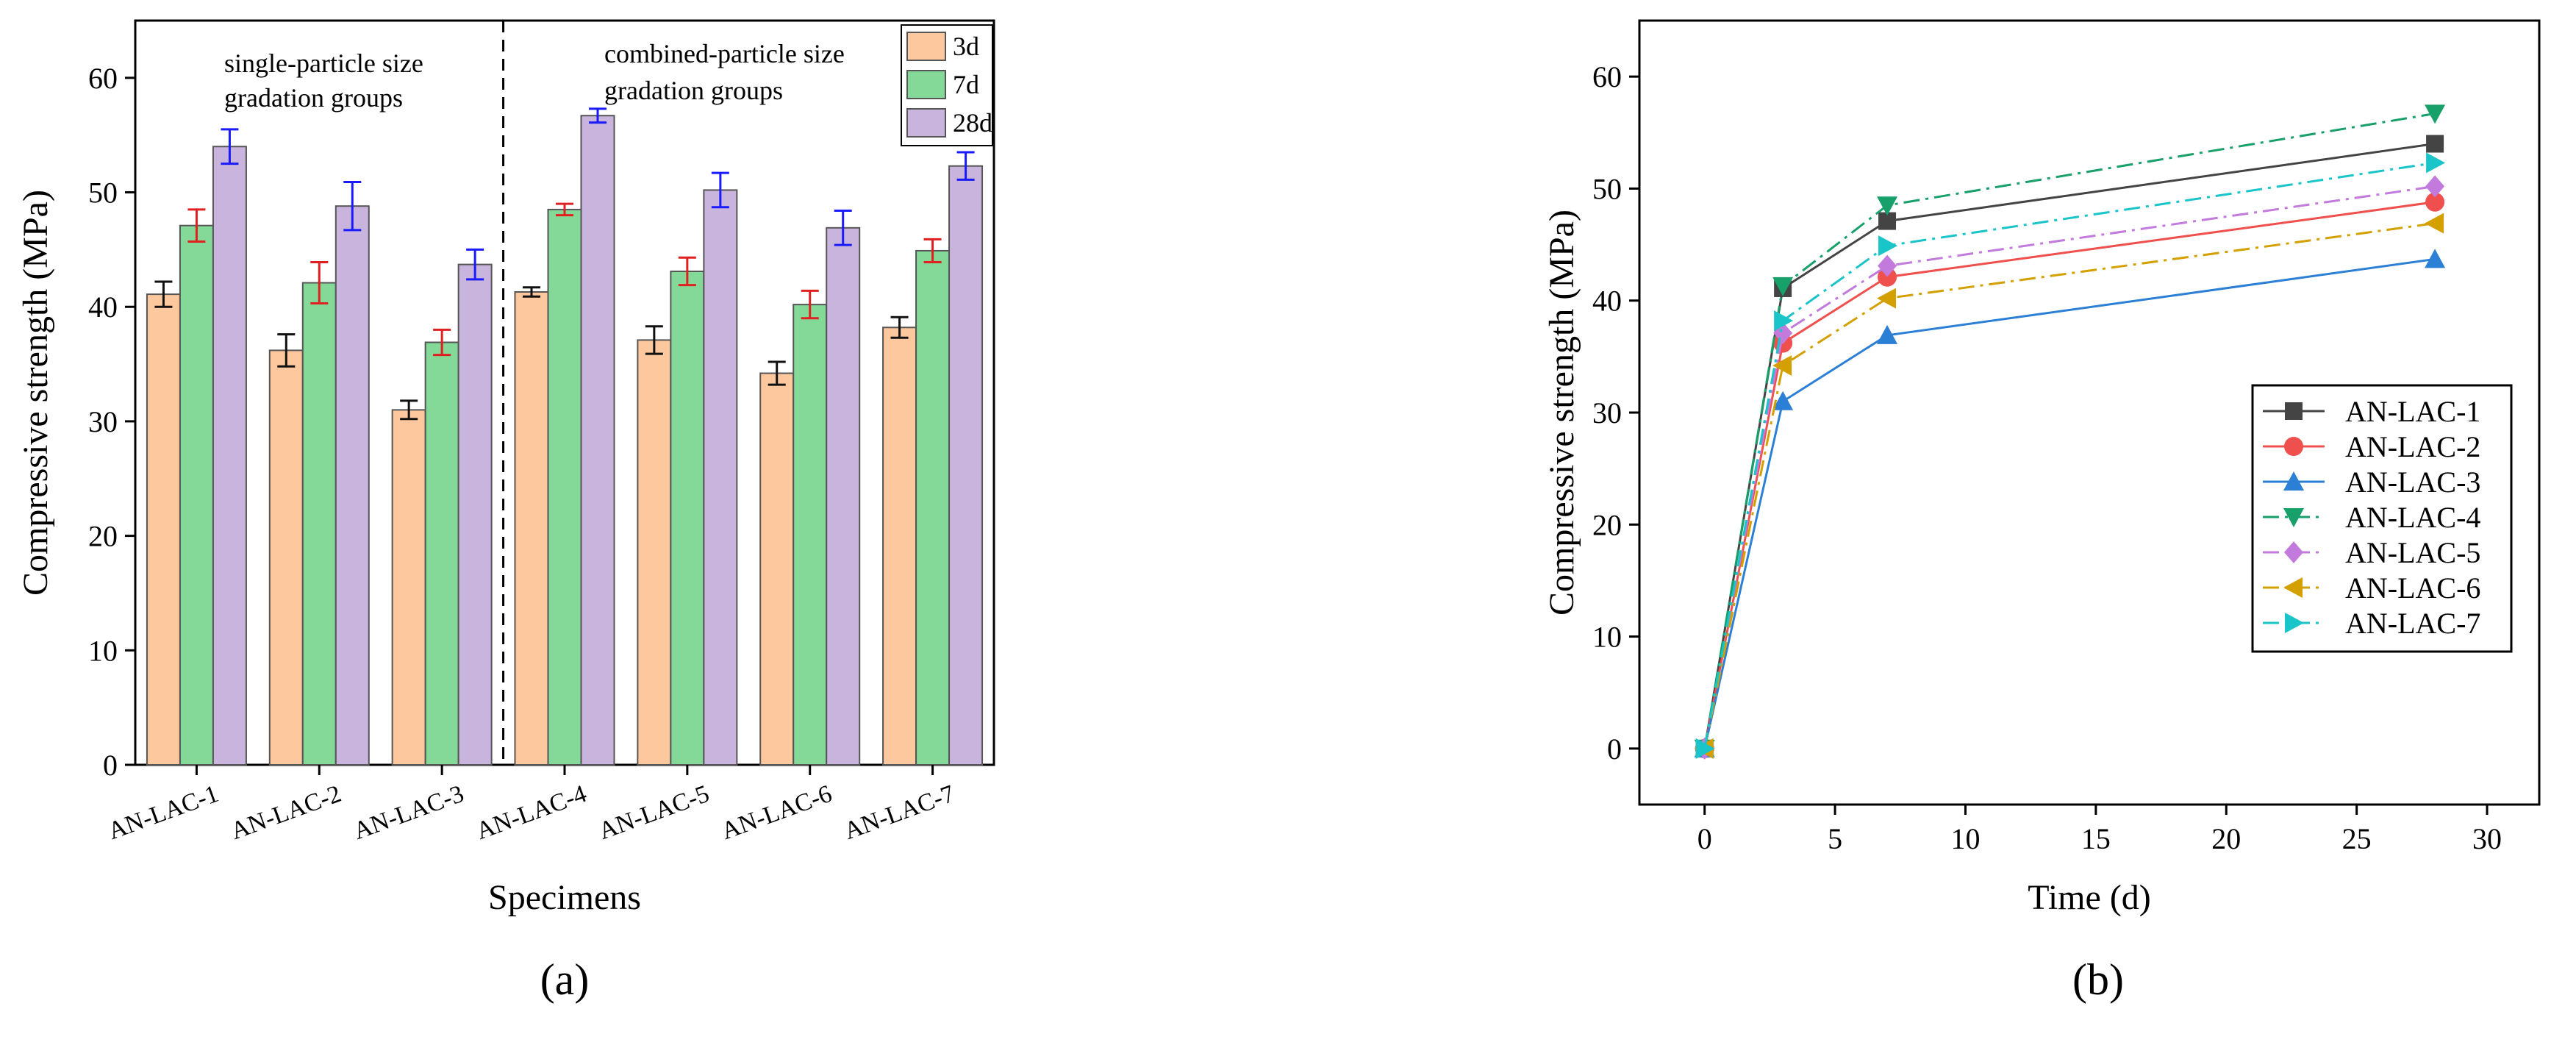 The height and width of the screenshot is (1059, 2576). What do you see at coordinates (408, 588) in the screenshot?
I see `bar-AN-LAC-3-3d` at bounding box center [408, 588].